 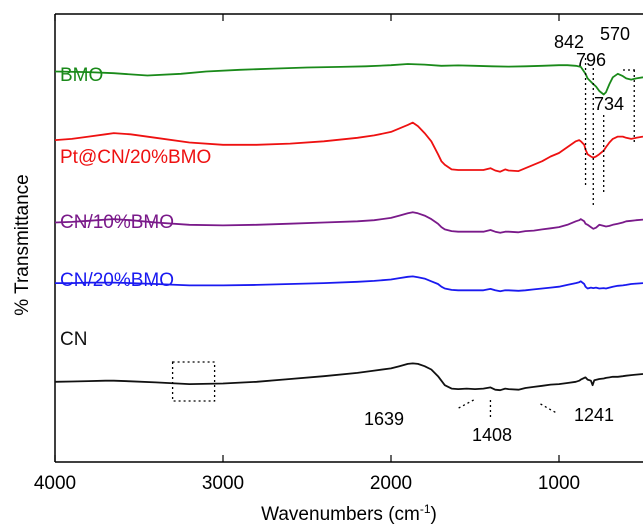 I want to click on series-label: Pt@CN/20%BMO, so click(x=135, y=157).